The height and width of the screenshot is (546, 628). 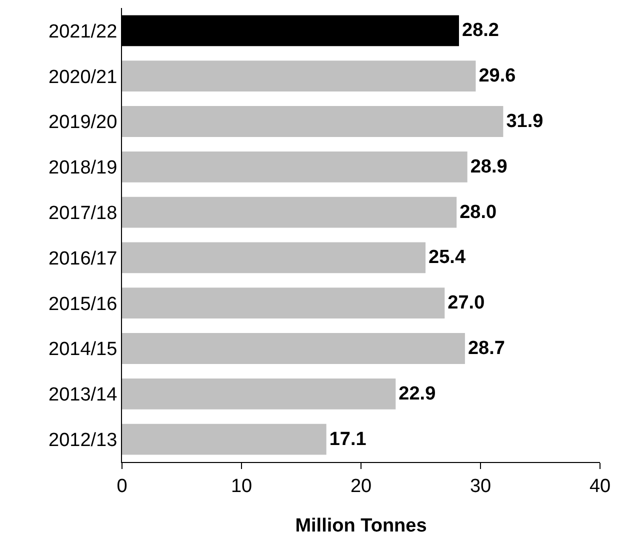 I want to click on x-tick-label: 0, so click(x=122, y=486).